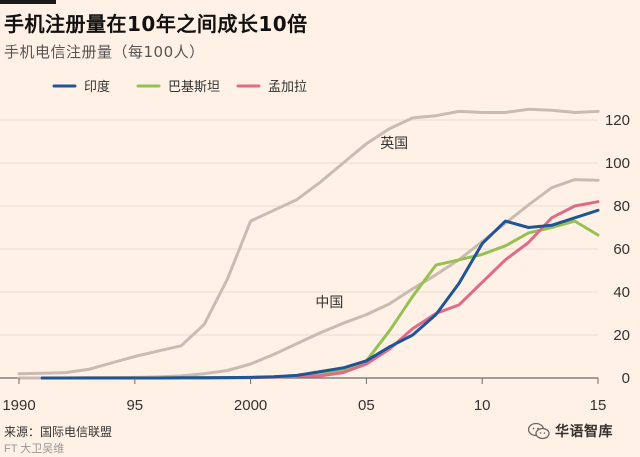 The height and width of the screenshot is (457, 640). What do you see at coordinates (329, 303) in the screenshot?
I see `annotation-china: 中国` at bounding box center [329, 303].